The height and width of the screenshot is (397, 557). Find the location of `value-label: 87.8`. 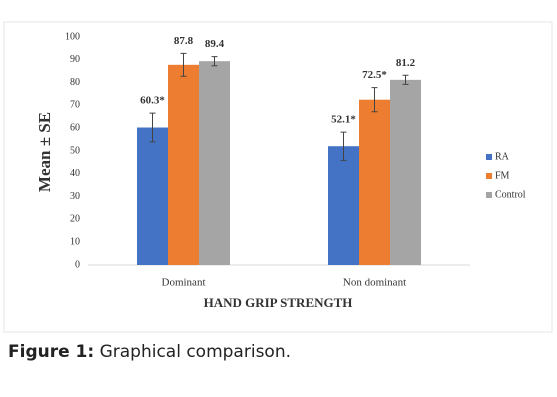

value-label: 87.8 is located at coordinates (184, 41).